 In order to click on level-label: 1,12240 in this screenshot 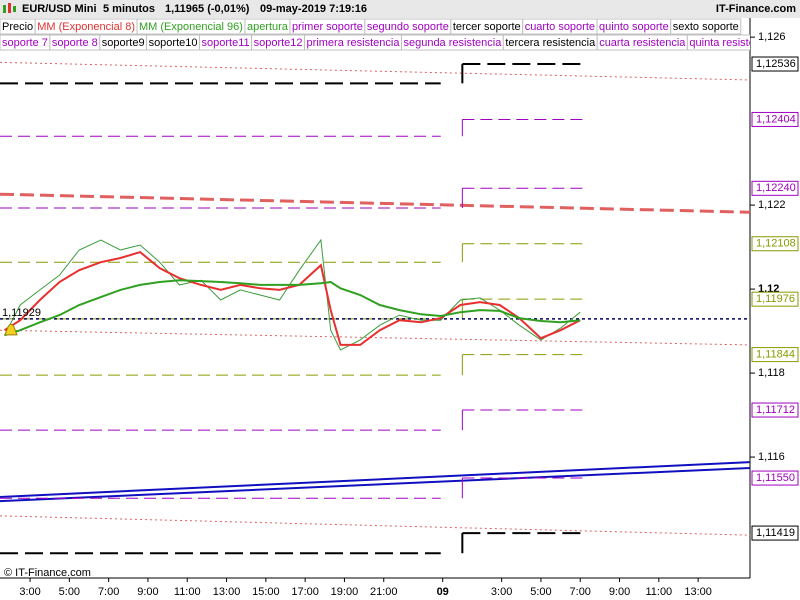, I will do `click(776, 188)`.